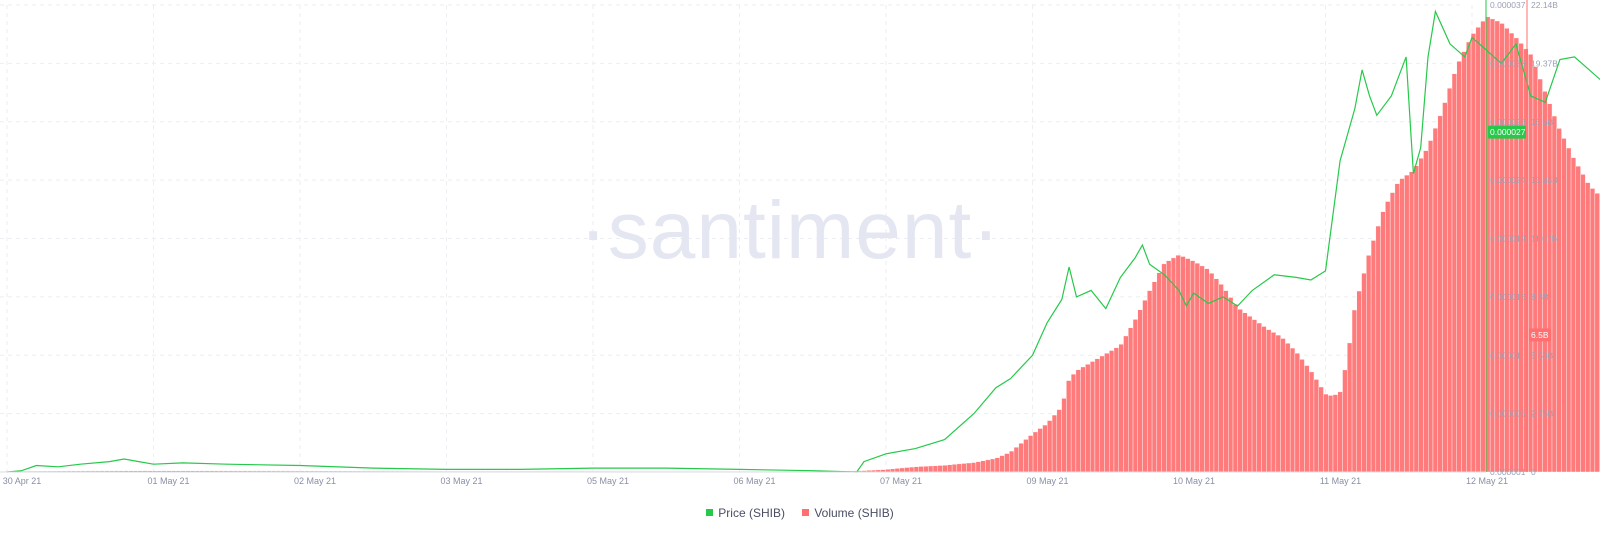 The image size is (1600, 541). Describe the element at coordinates (1508, 414) in the screenshot. I see `price-tick-label: 0.000006` at that location.